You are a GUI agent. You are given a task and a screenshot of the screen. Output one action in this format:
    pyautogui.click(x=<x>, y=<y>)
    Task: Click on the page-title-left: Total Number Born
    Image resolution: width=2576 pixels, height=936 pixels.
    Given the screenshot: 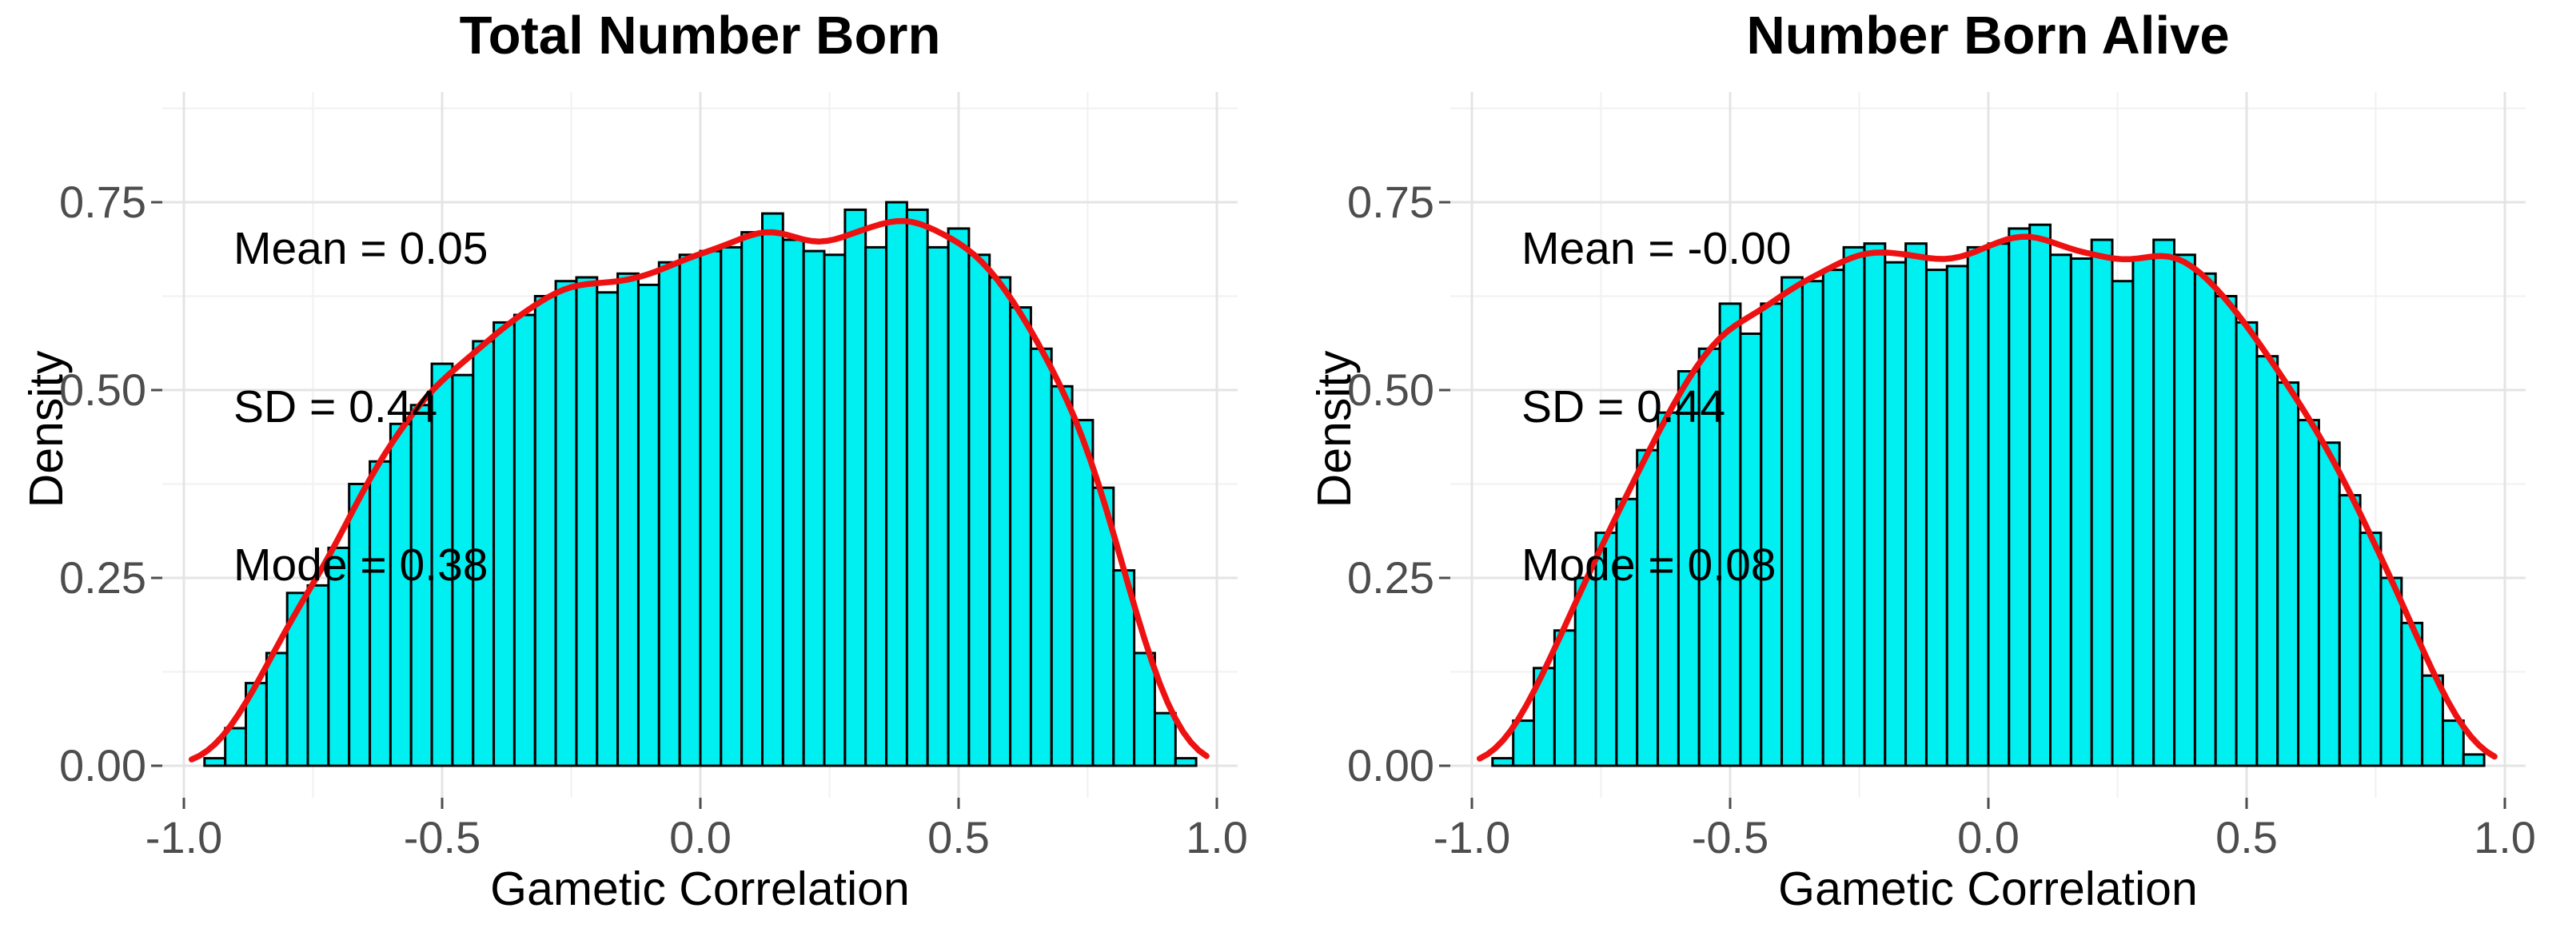 What is the action you would take?
    pyautogui.click(x=700, y=36)
    